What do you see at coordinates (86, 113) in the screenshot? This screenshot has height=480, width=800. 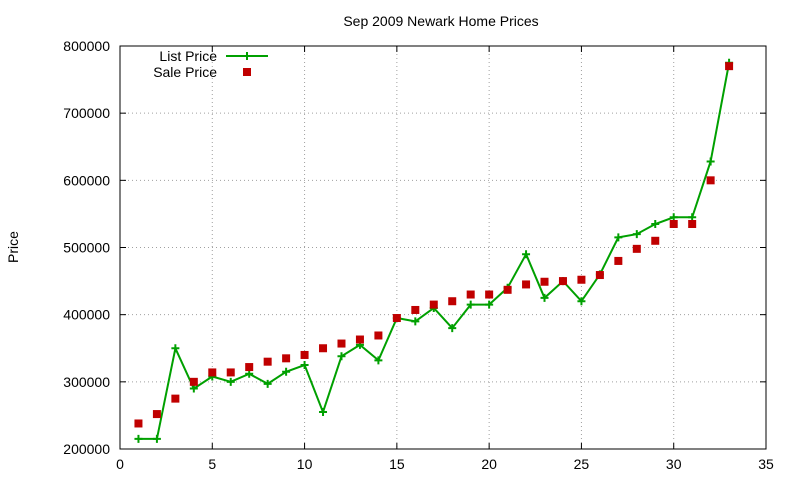 I see `y-tick-label: 700000` at bounding box center [86, 113].